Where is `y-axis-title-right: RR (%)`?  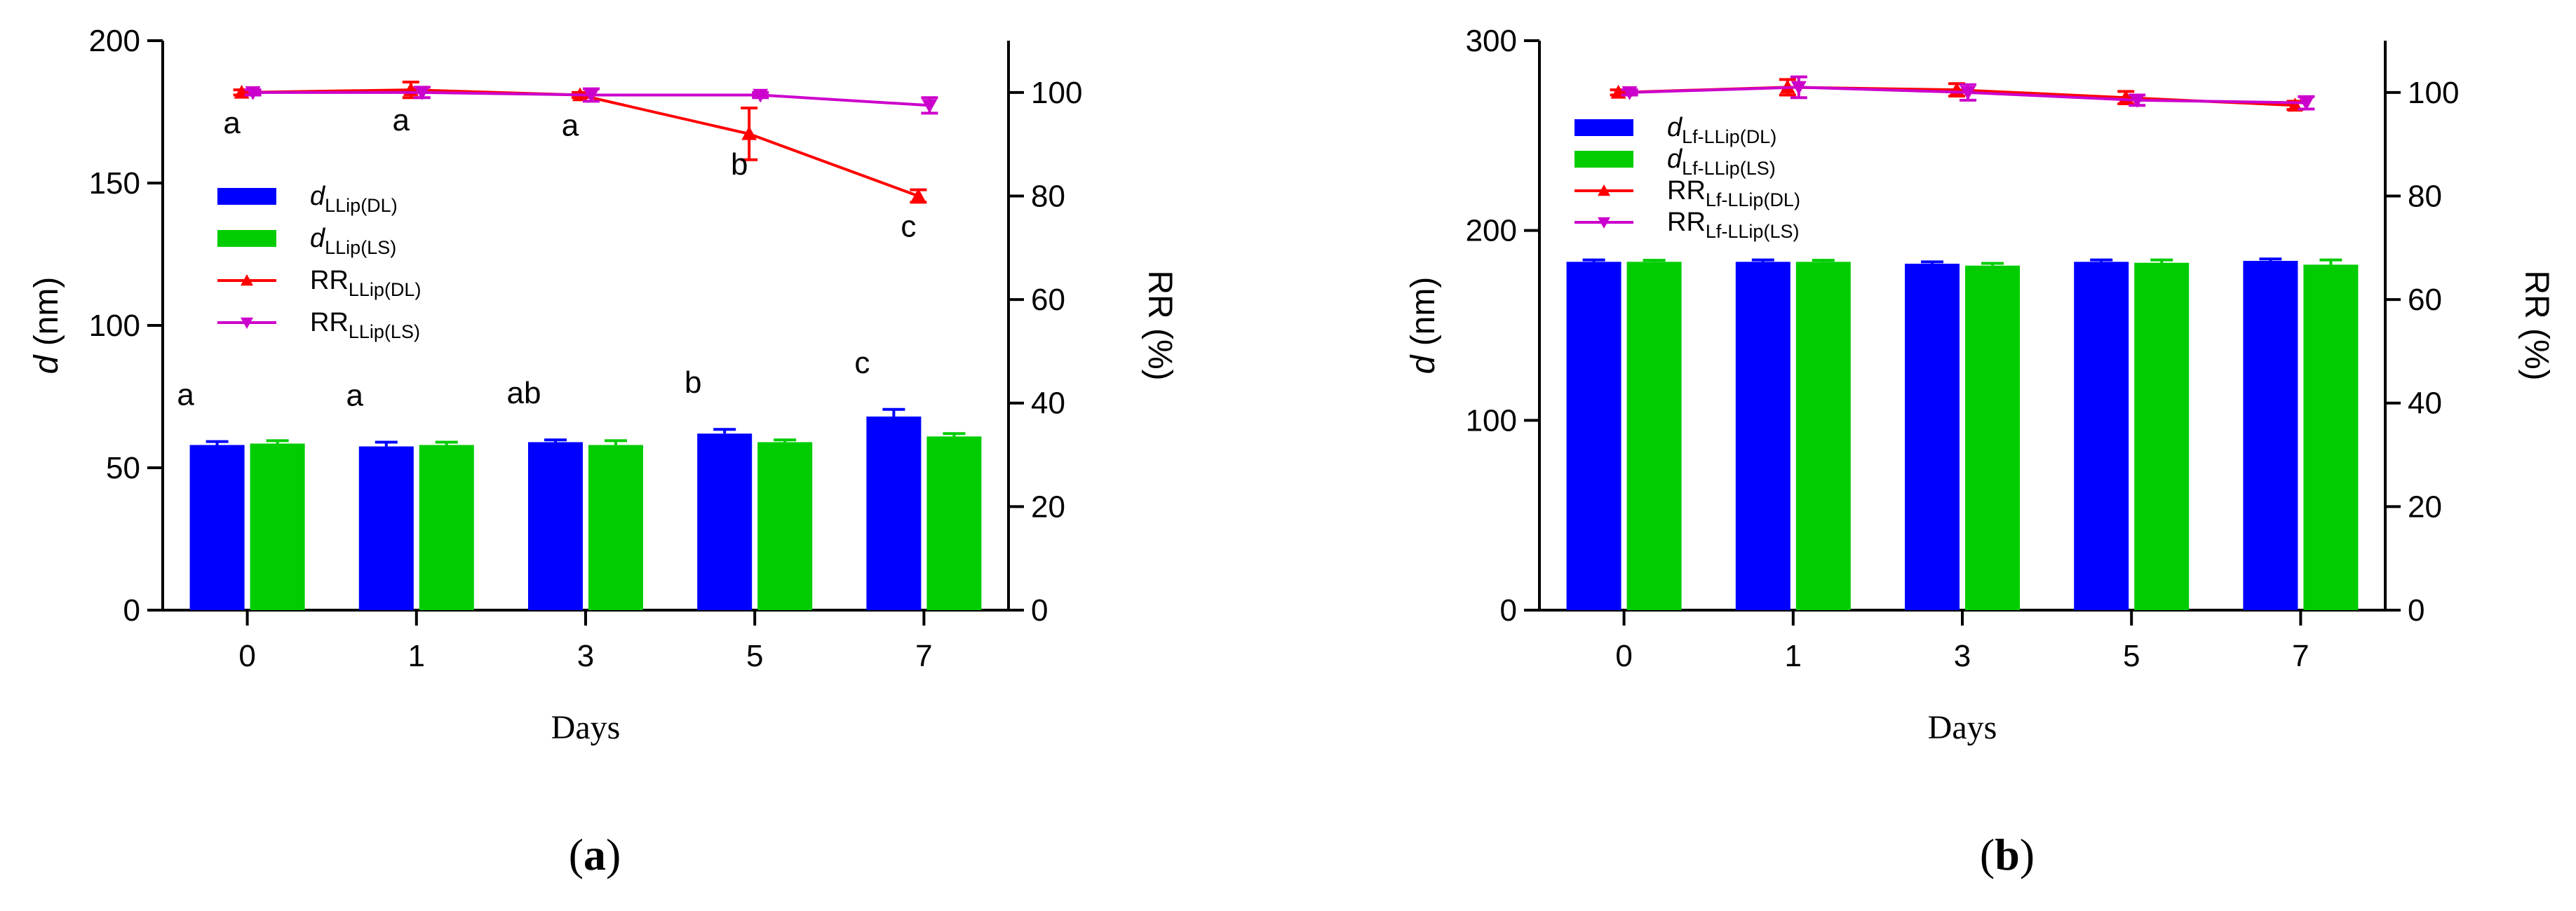 y-axis-title-right: RR (%) is located at coordinates (2536, 325).